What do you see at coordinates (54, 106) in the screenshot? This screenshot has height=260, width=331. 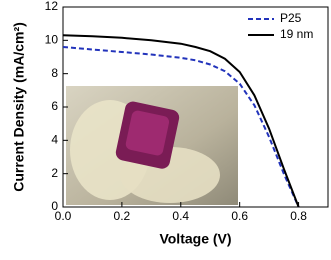 I see `y-tick-label: 6` at bounding box center [54, 106].